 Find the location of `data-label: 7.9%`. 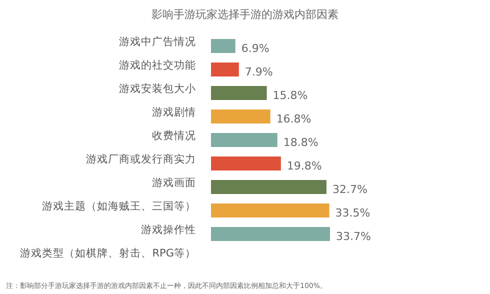

data-label: 7.9% is located at coordinates (258, 72).